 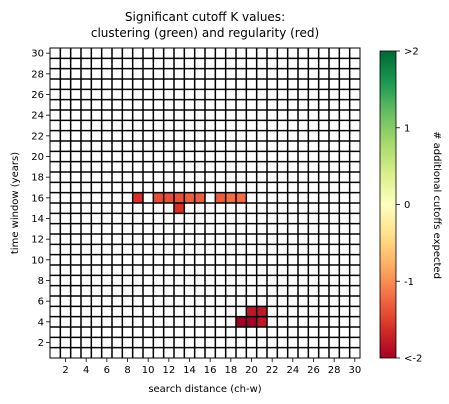 I want to click on x-tick-label: 22, so click(x=272, y=370).